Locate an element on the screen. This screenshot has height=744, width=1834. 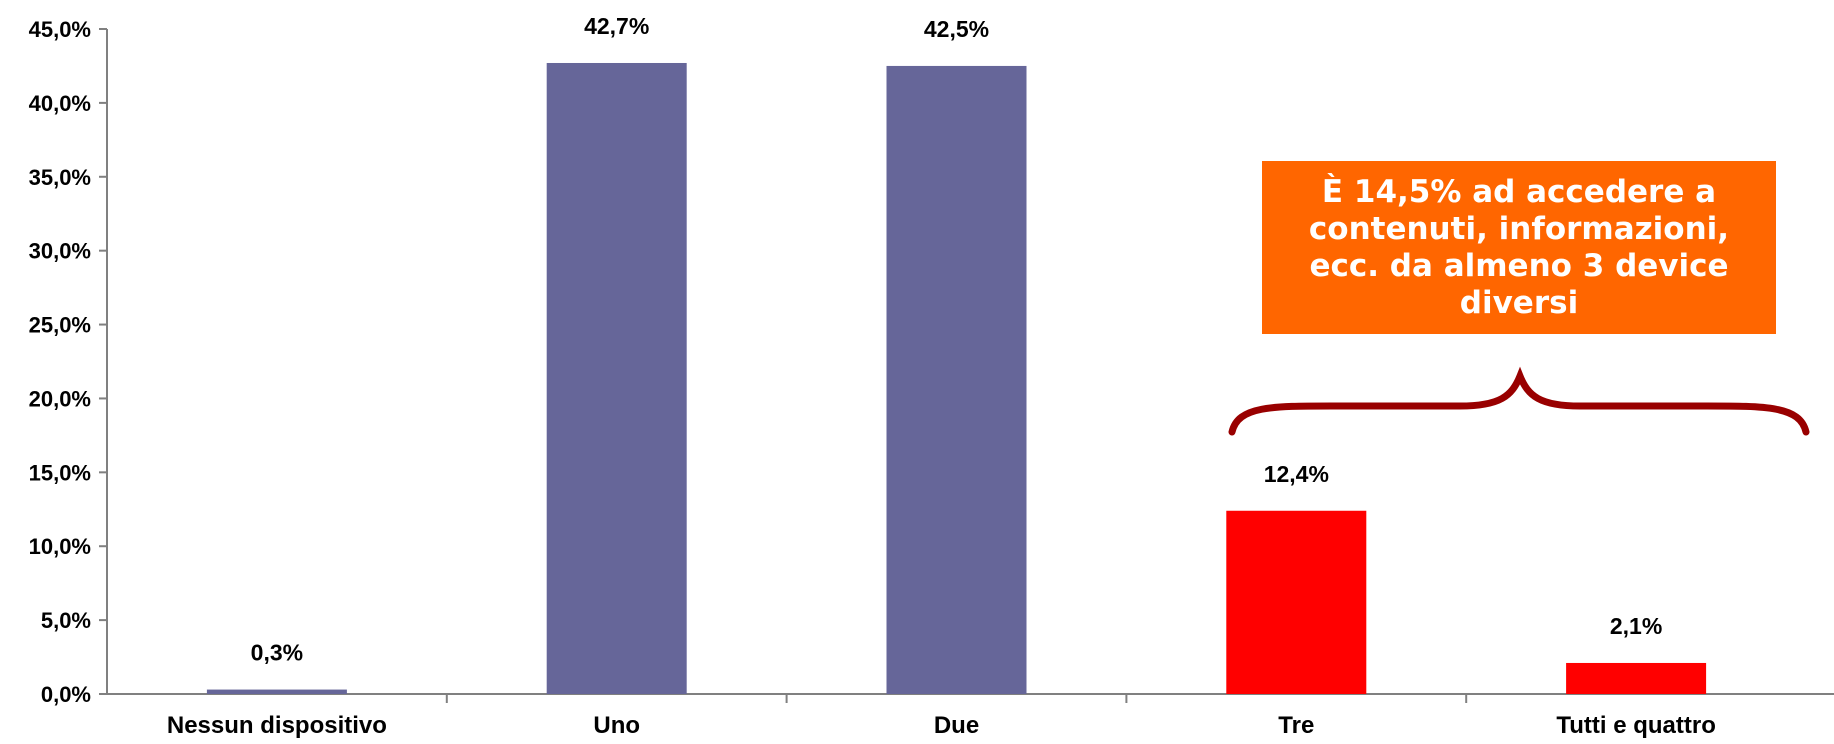
y-tick-label: 10,0% is located at coordinates (60, 546).